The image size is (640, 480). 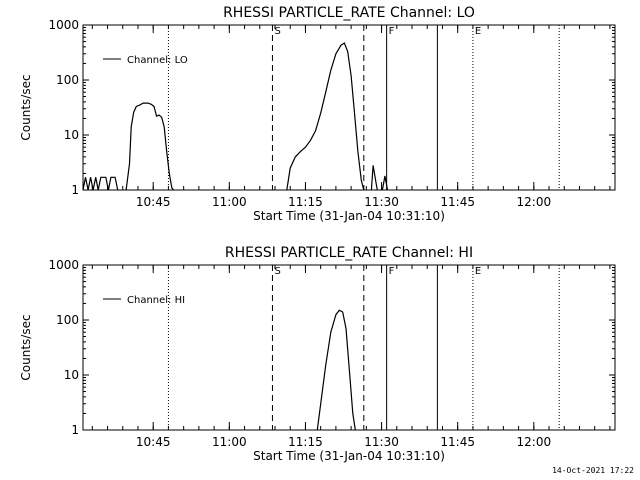 I want to click on legend-label: Channel: LO, so click(x=157, y=60).